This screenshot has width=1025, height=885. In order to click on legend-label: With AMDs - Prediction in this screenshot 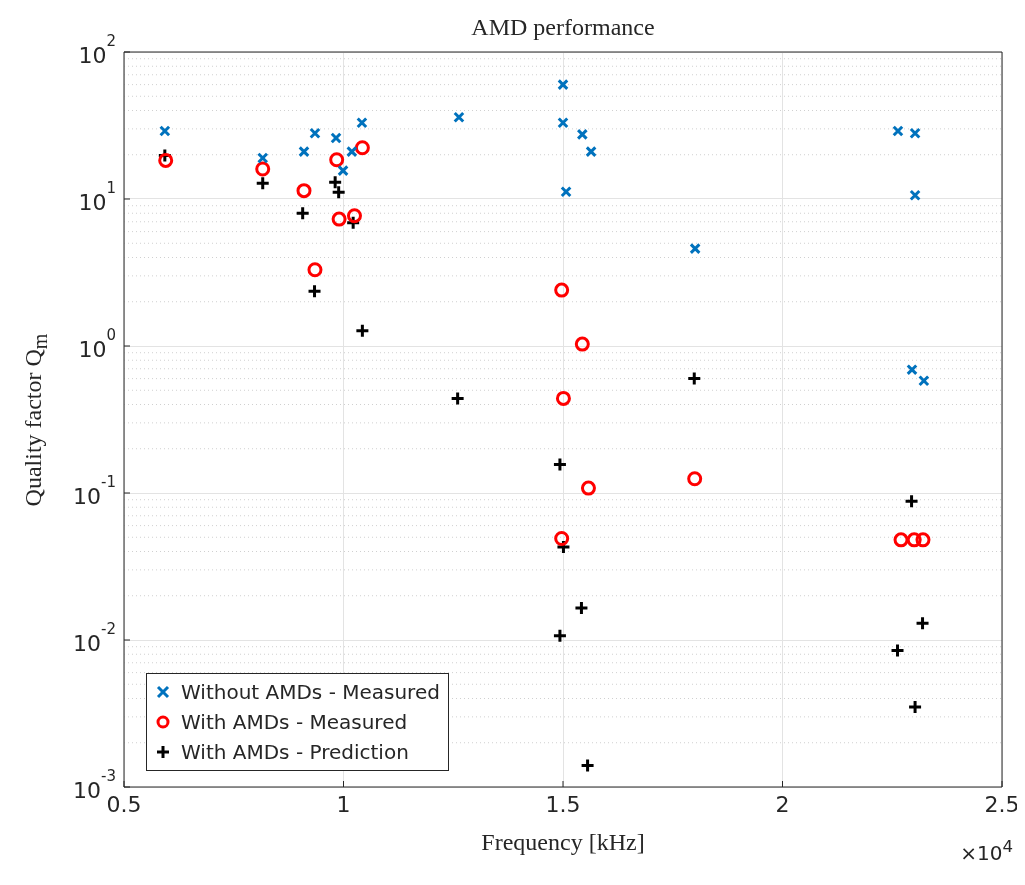, I will do `click(295, 752)`.